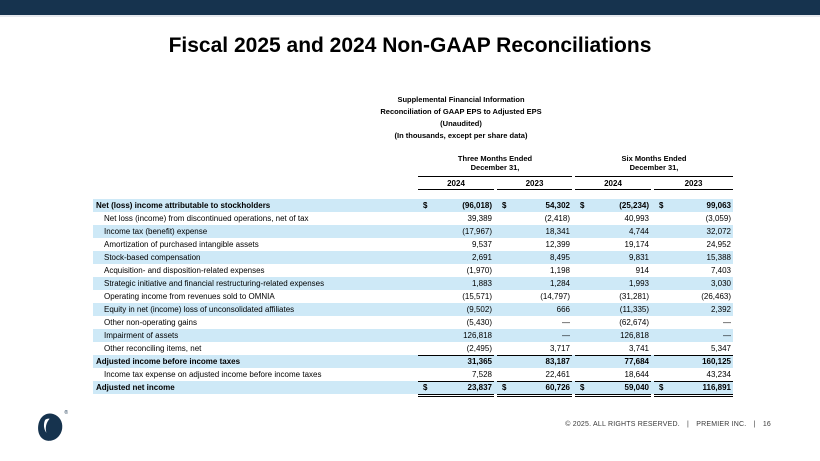  I want to click on subtitle-line-1: Supplemental Financial Information, so click(461, 99).